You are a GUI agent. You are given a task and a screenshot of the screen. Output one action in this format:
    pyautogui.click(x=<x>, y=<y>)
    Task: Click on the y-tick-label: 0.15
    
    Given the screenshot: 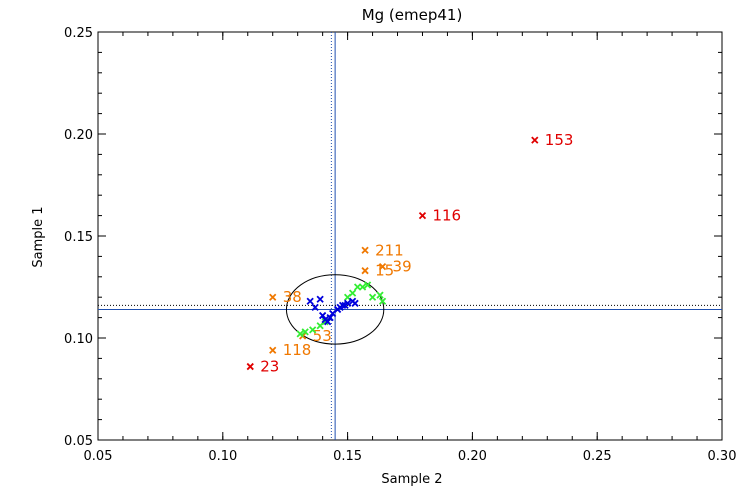 What is the action you would take?
    pyautogui.click(x=78, y=237)
    